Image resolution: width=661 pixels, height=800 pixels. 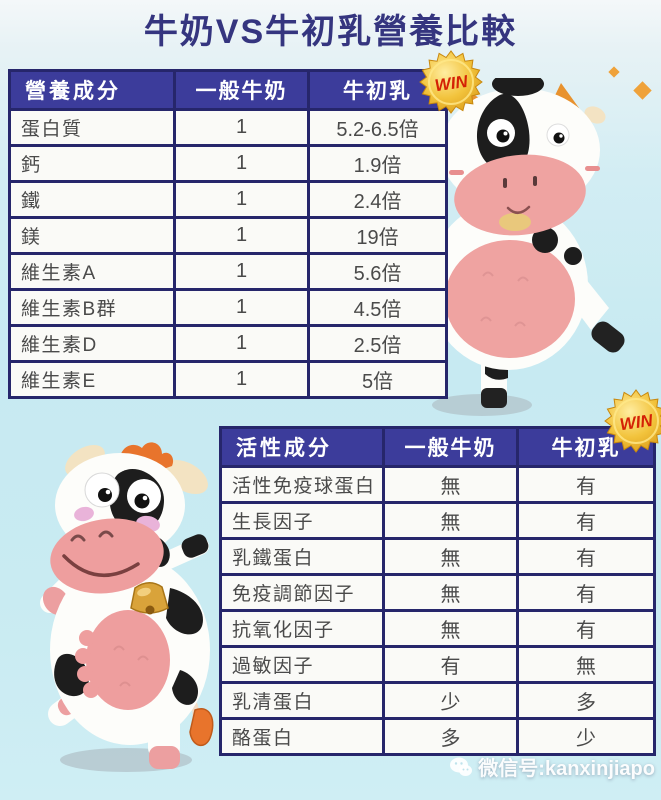 What do you see at coordinates (302, 592) in the screenshot?
I see `table-cell: 免疫調節因子` at bounding box center [302, 592].